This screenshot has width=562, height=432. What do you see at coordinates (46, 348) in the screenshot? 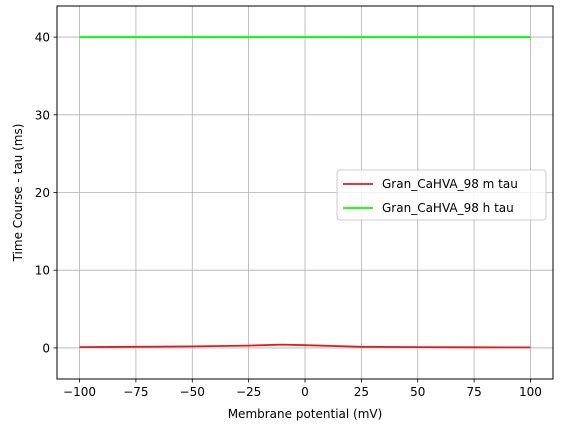
I see `y-tick-label: 0` at bounding box center [46, 348].